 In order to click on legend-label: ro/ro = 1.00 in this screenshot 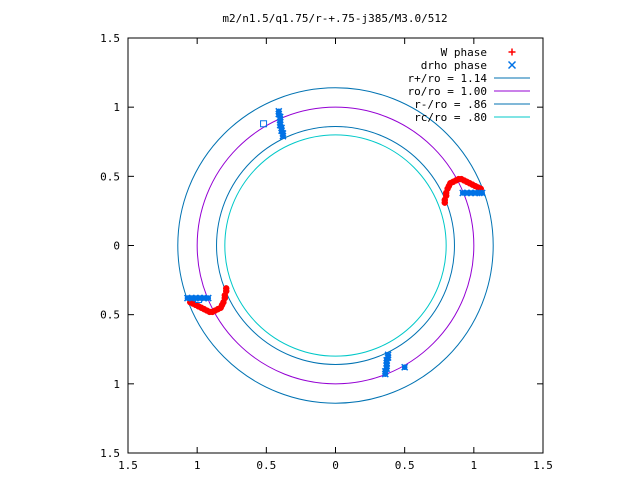, I will do `click(447, 91)`.